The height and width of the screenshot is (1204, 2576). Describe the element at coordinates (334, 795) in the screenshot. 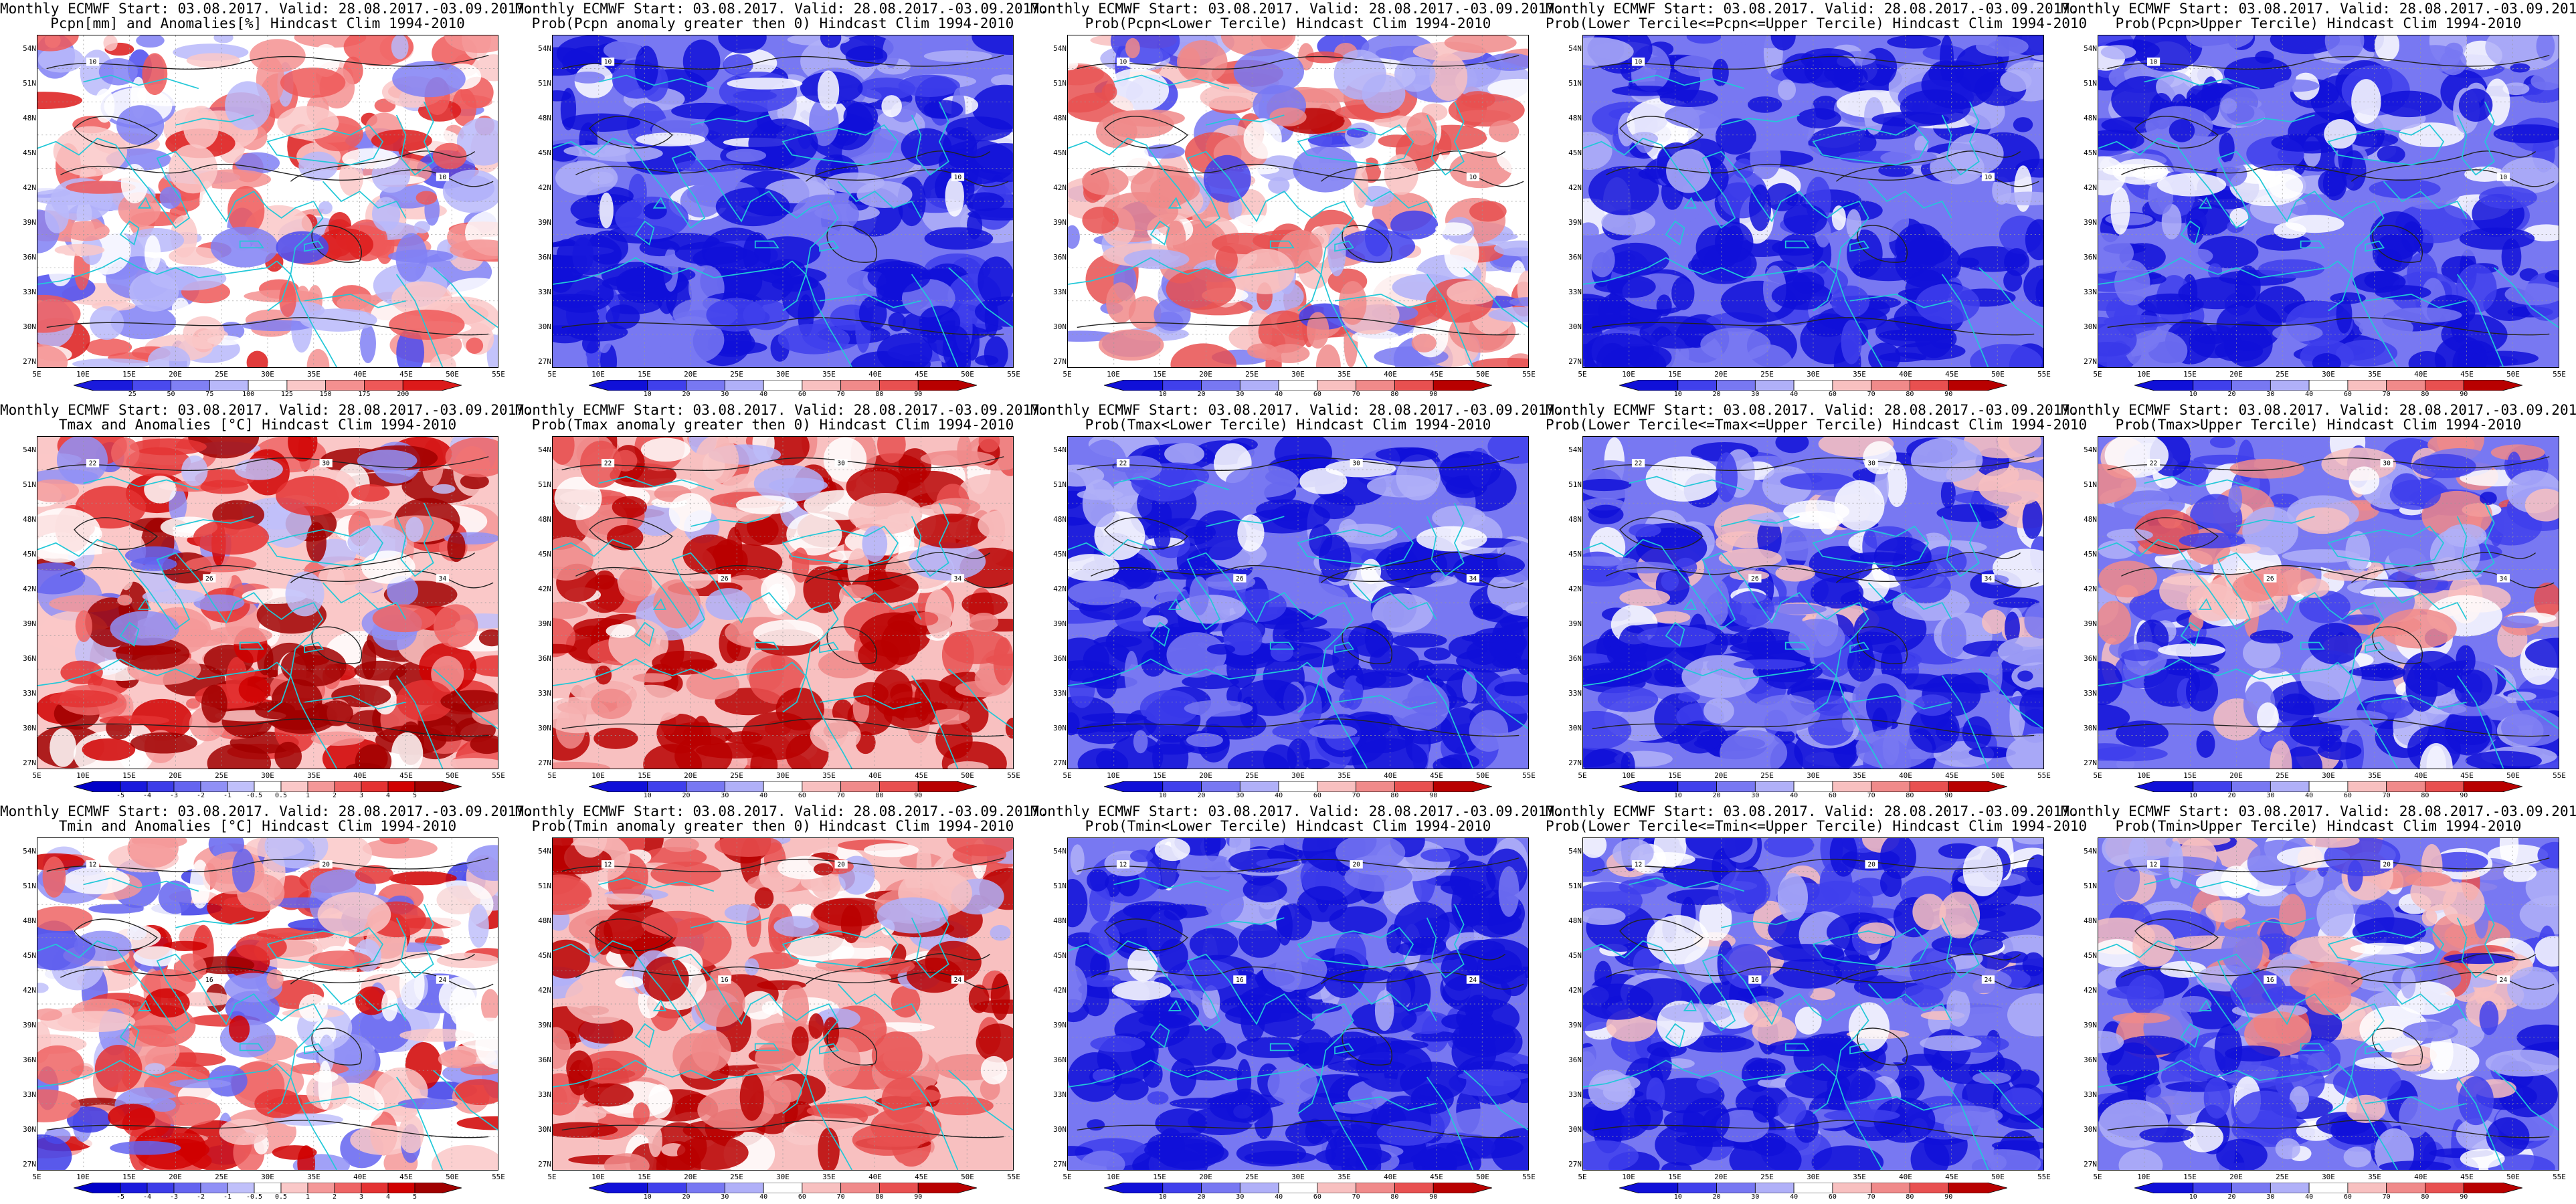

I see `colorbar-tick-label: 2` at that location.